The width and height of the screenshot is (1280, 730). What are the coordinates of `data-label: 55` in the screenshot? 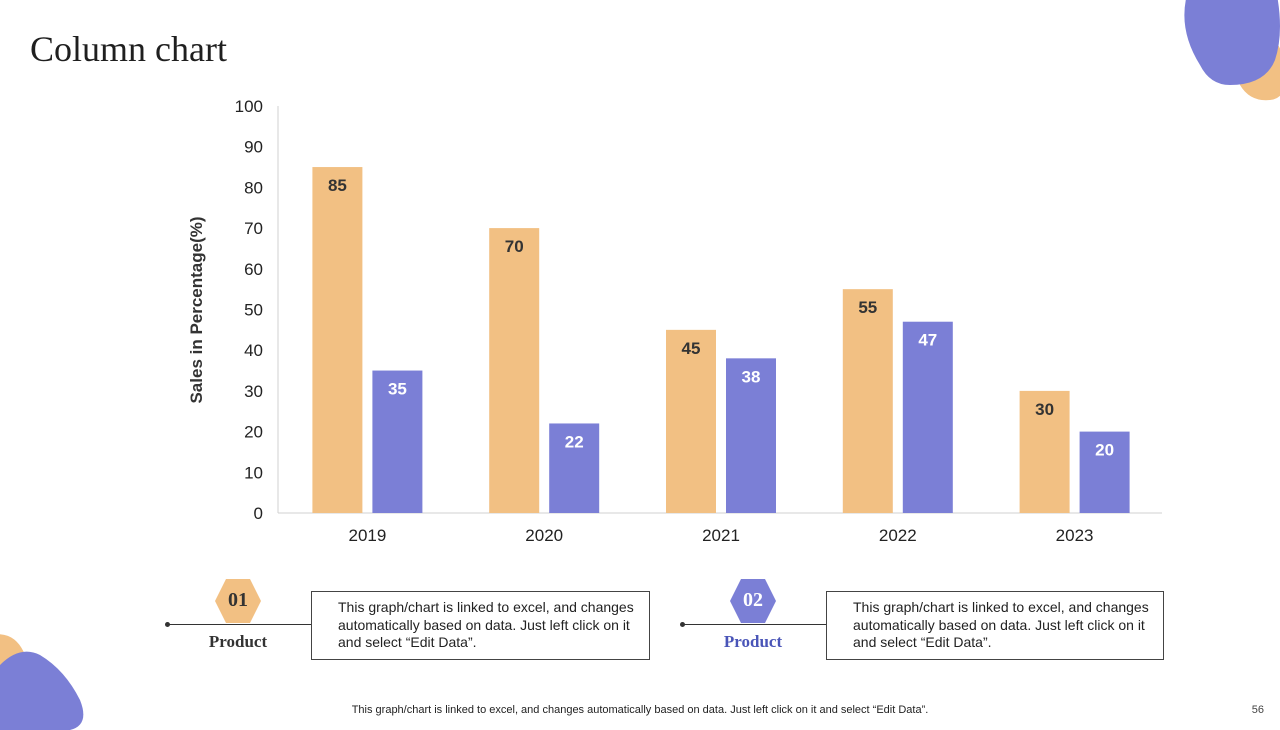 It's located at (867, 307).